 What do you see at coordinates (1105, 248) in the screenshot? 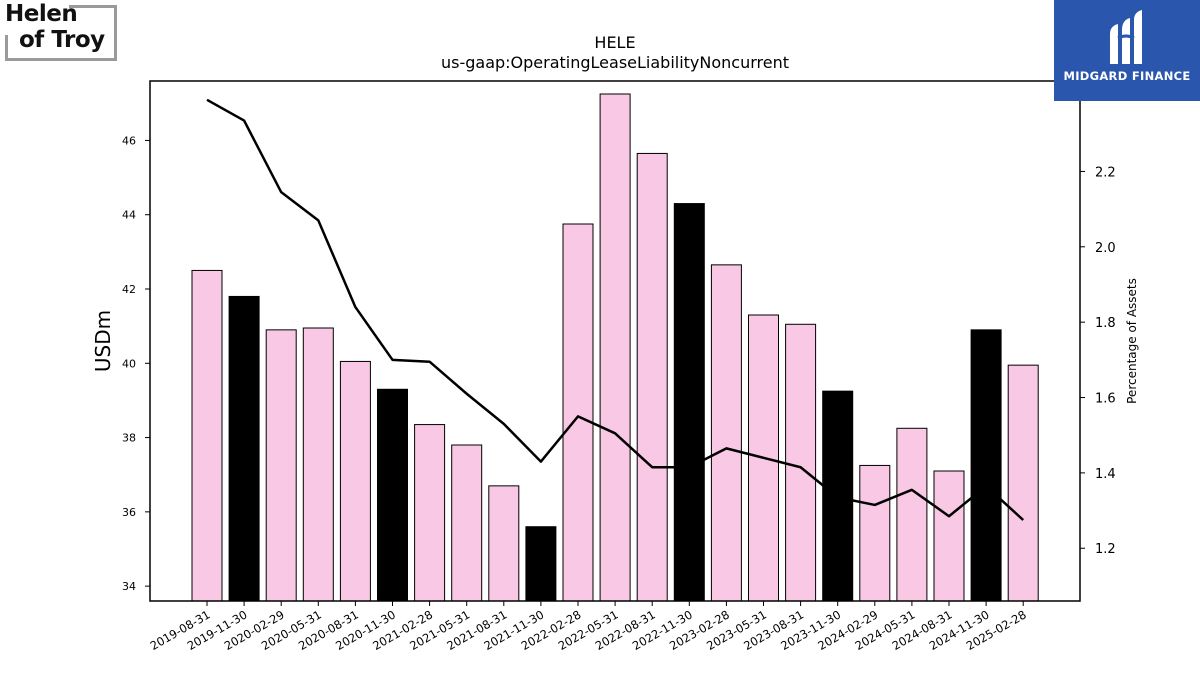
I see `y2-tick-label: 2.0` at bounding box center [1105, 248].